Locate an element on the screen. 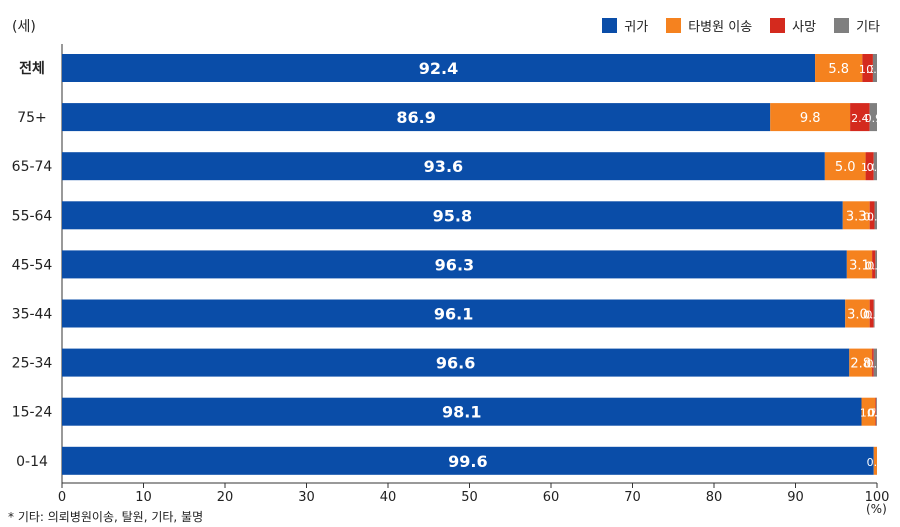 The height and width of the screenshot is (527, 900). data-label: 96.6 is located at coordinates (455, 363).